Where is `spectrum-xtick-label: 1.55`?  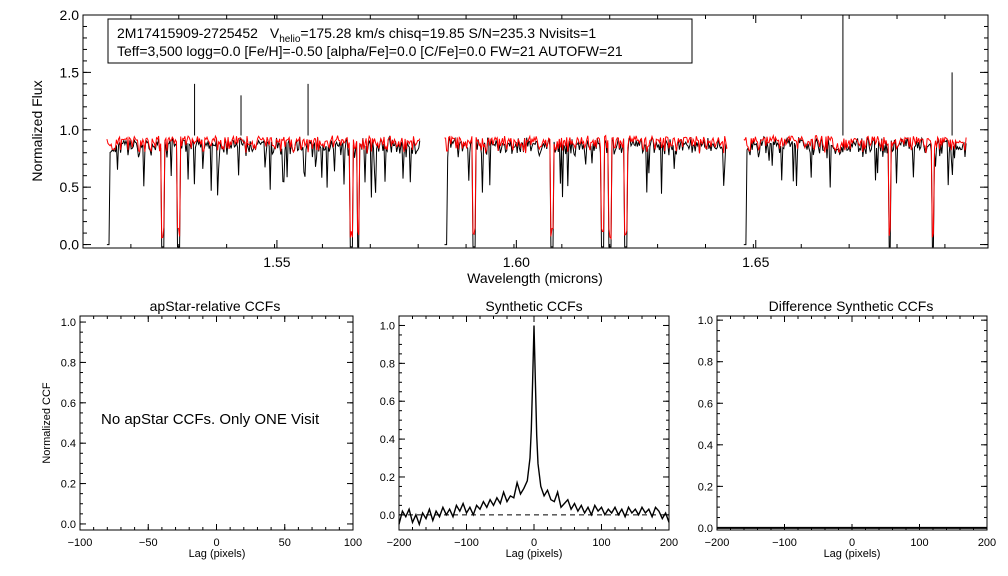
spectrum-xtick-label: 1.55 is located at coordinates (276, 262).